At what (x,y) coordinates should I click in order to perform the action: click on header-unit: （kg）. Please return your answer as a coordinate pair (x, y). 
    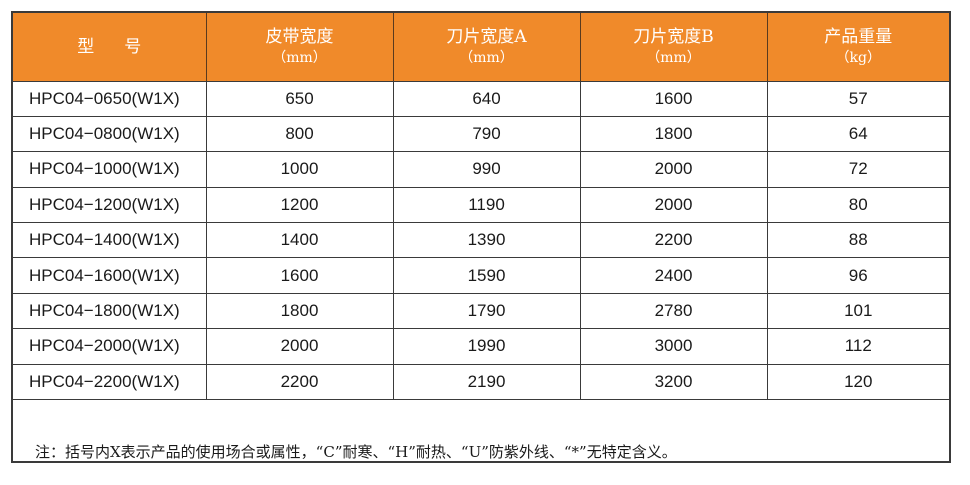
    Looking at the image, I should click on (858, 57).